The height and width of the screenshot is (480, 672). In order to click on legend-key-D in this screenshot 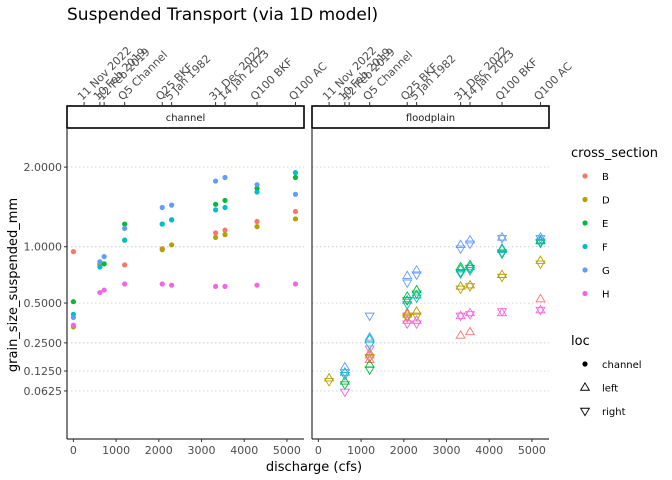, I will do `click(585, 199)`.